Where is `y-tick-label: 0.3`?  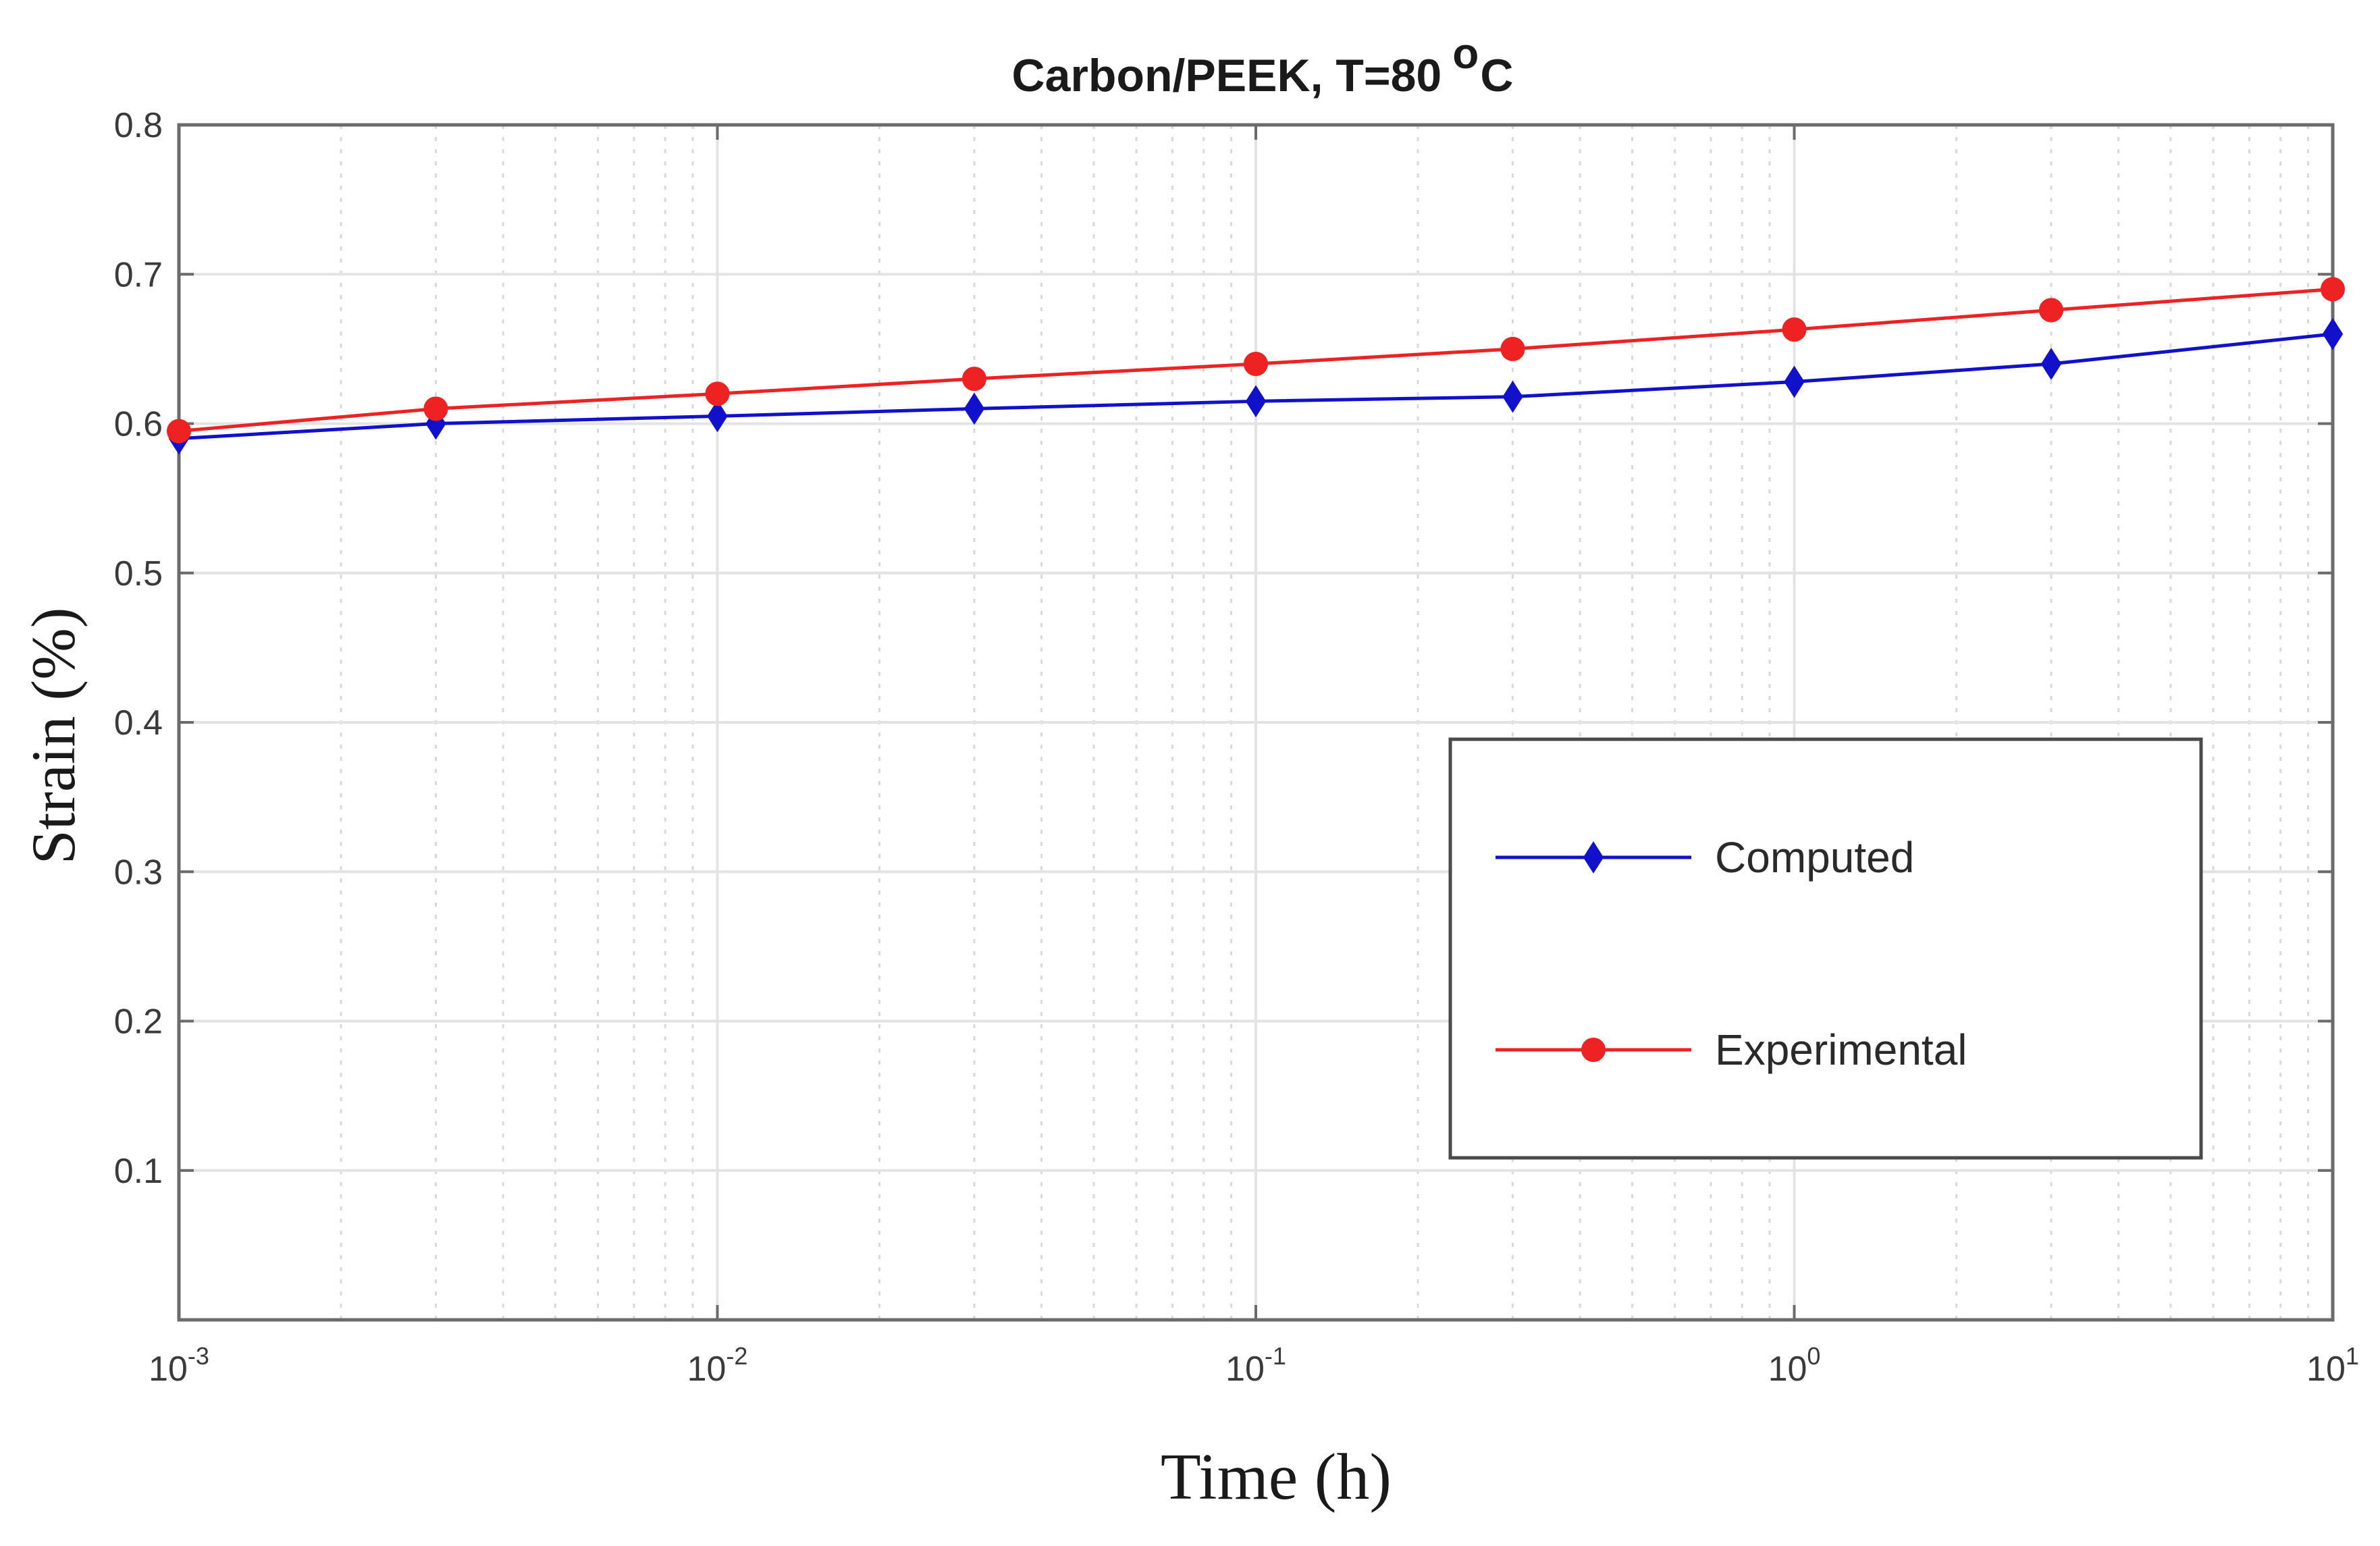 y-tick-label: 0.3 is located at coordinates (138, 872).